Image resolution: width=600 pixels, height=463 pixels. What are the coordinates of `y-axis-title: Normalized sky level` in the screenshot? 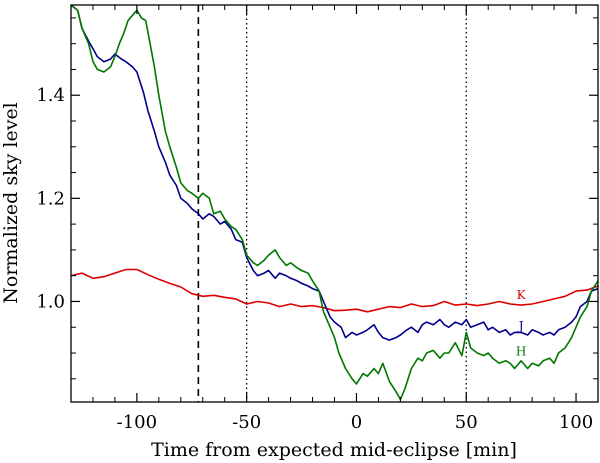 It's located at (11, 203).